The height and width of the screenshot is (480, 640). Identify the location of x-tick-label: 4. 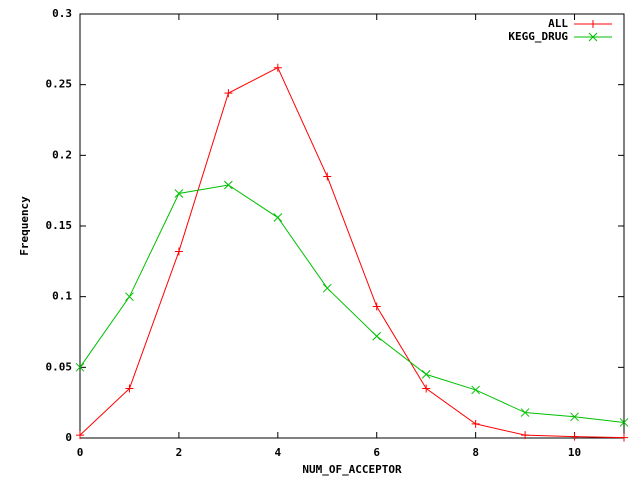
(278, 452).